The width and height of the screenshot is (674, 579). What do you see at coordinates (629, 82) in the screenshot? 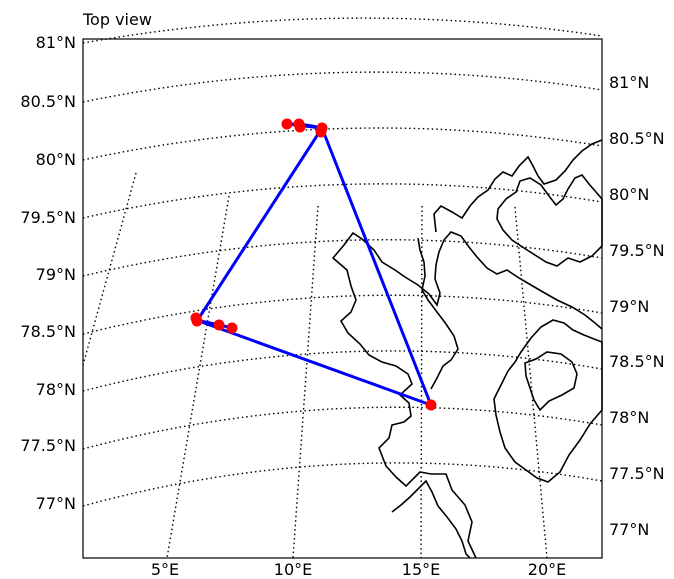
I see `right-latitude-label: 81°N` at bounding box center [629, 82].